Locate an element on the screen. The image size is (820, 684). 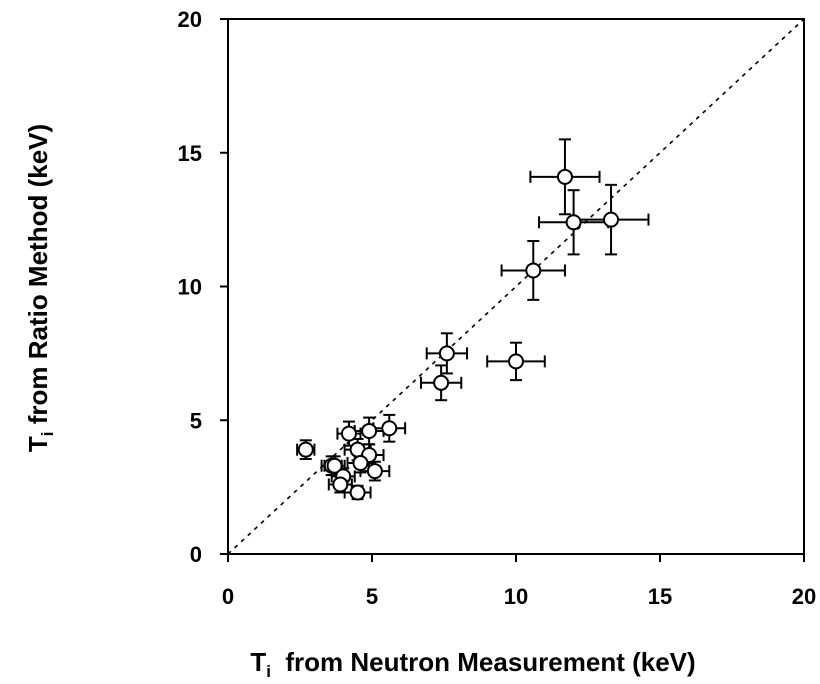
y-tick-label: 0 is located at coordinates (196, 554).